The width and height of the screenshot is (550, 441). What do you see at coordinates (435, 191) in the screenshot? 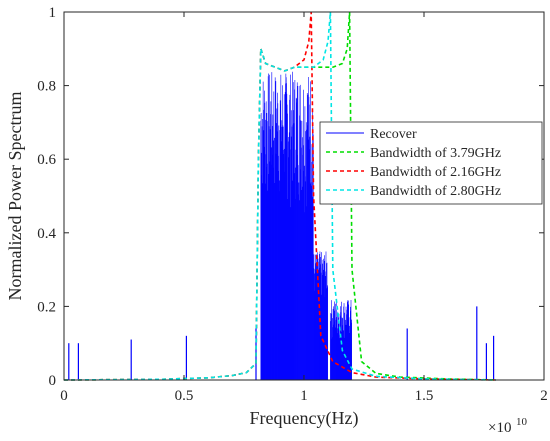
I see `legend-entry-2-80ghz: Bandwidth of 2.80GHz` at bounding box center [435, 191].